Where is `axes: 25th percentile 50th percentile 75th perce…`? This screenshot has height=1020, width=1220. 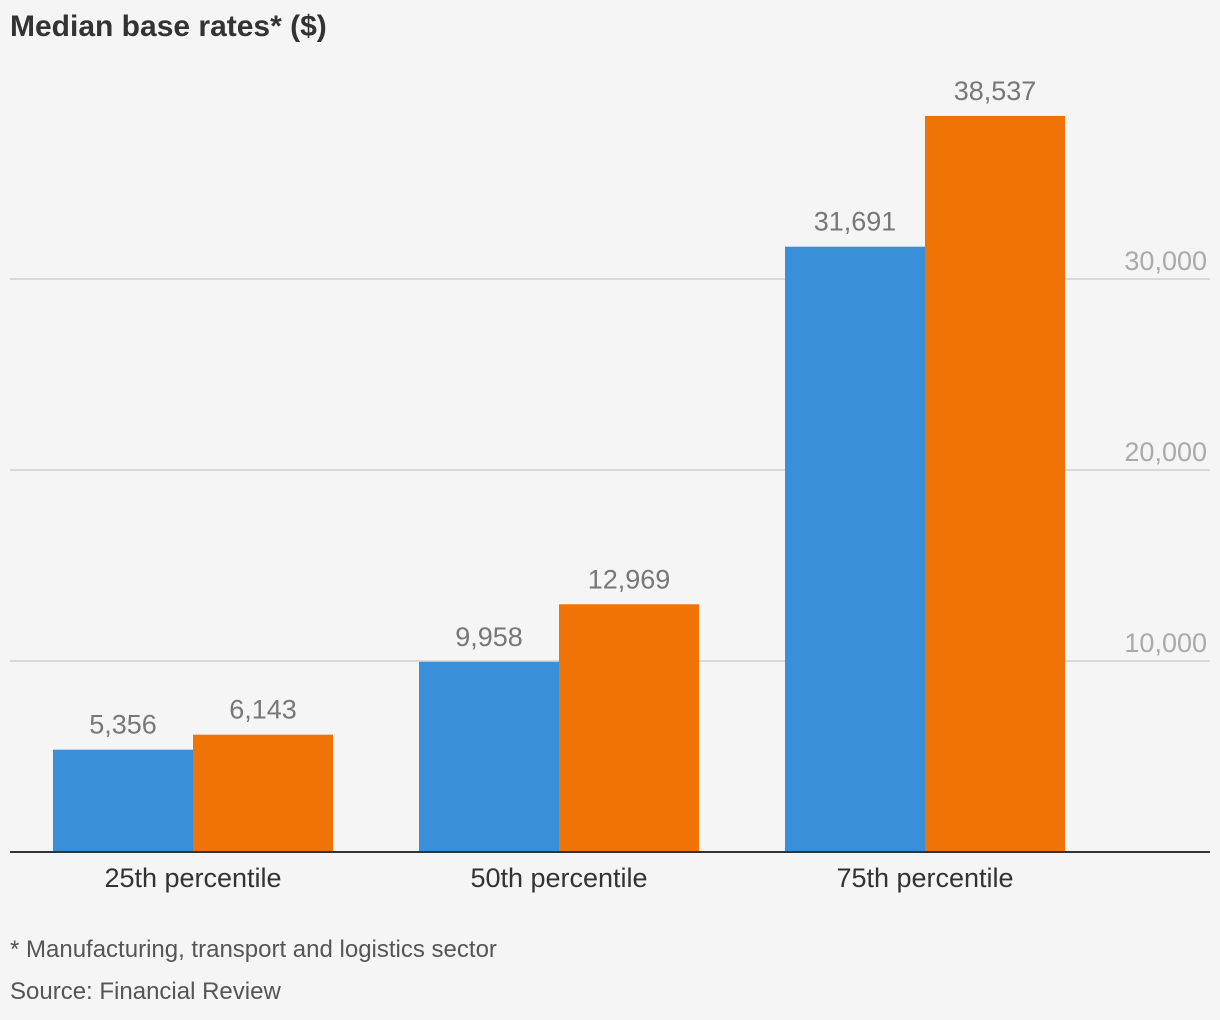
axes: 25th percentile 50th percentile 75th perce… is located at coordinates (610, 872).